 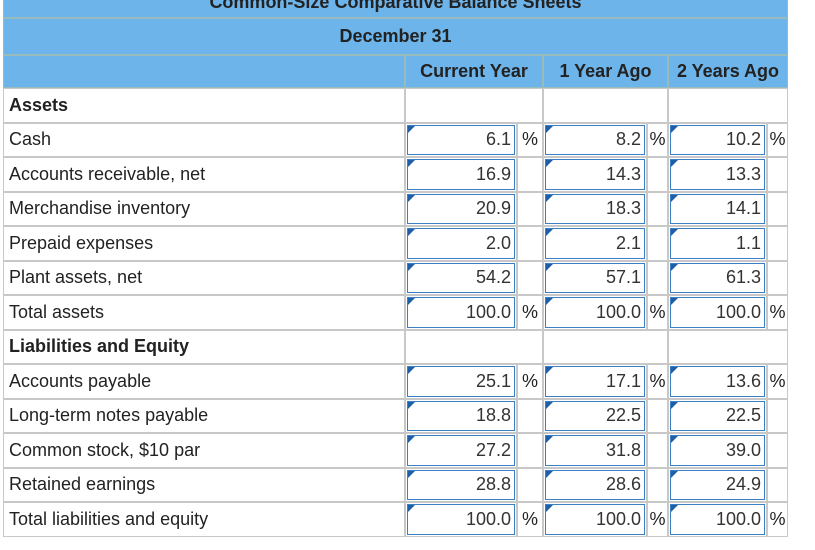 I want to click on value-input: 61.3, so click(x=717, y=277).